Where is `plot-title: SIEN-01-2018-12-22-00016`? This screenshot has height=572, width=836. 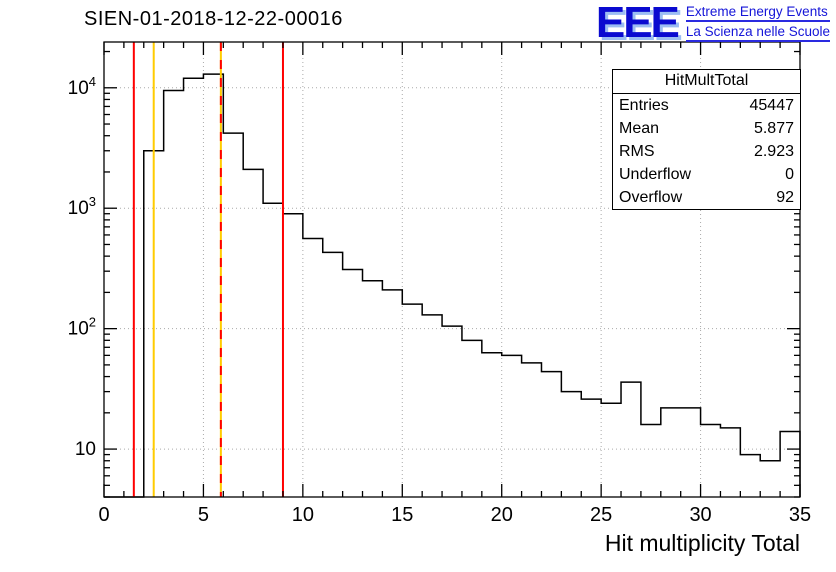 plot-title: SIEN-01-2018-12-22-00016 is located at coordinates (213, 19).